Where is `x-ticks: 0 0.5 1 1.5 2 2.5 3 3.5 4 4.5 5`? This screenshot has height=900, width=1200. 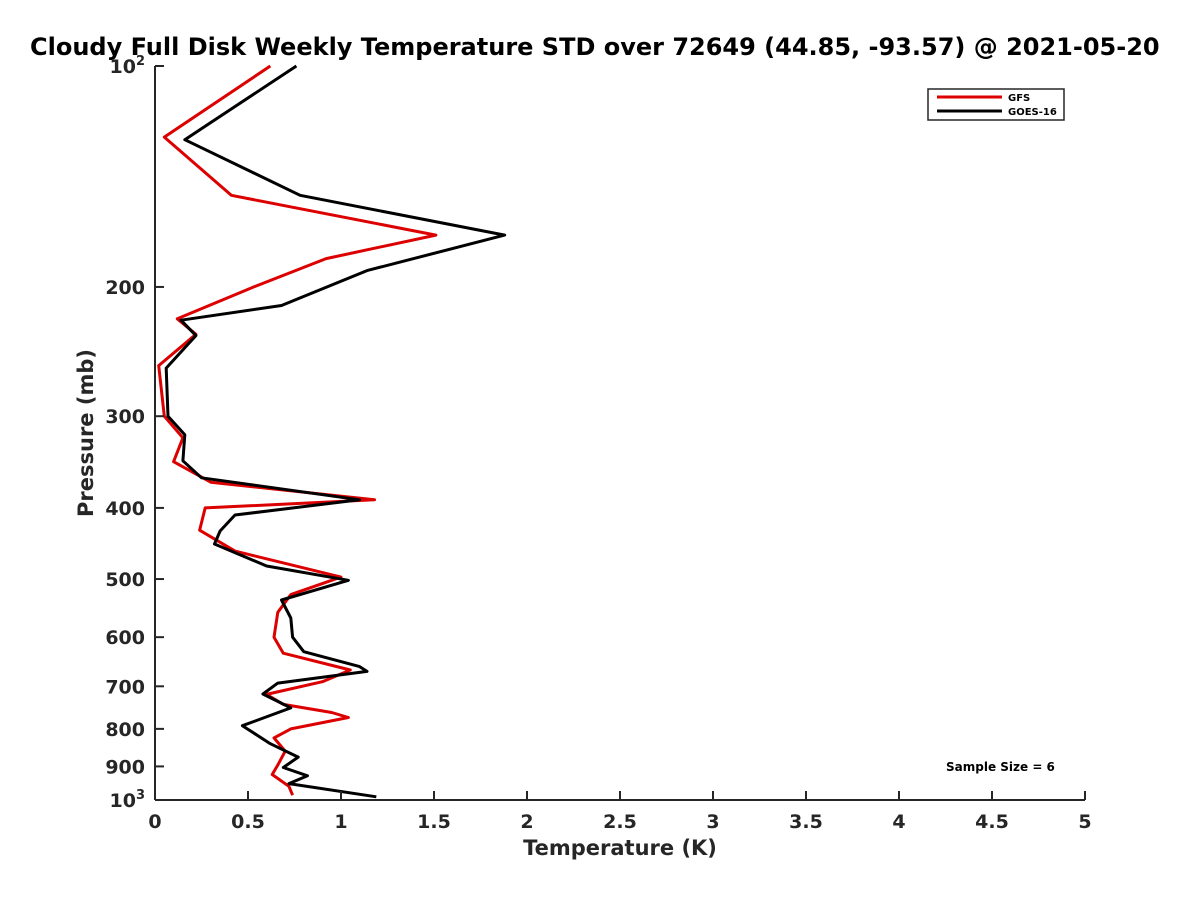
x-ticks: 0 0.5 1 1.5 2 2.5 3 3.5 4 4.5 5 is located at coordinates (620, 812).